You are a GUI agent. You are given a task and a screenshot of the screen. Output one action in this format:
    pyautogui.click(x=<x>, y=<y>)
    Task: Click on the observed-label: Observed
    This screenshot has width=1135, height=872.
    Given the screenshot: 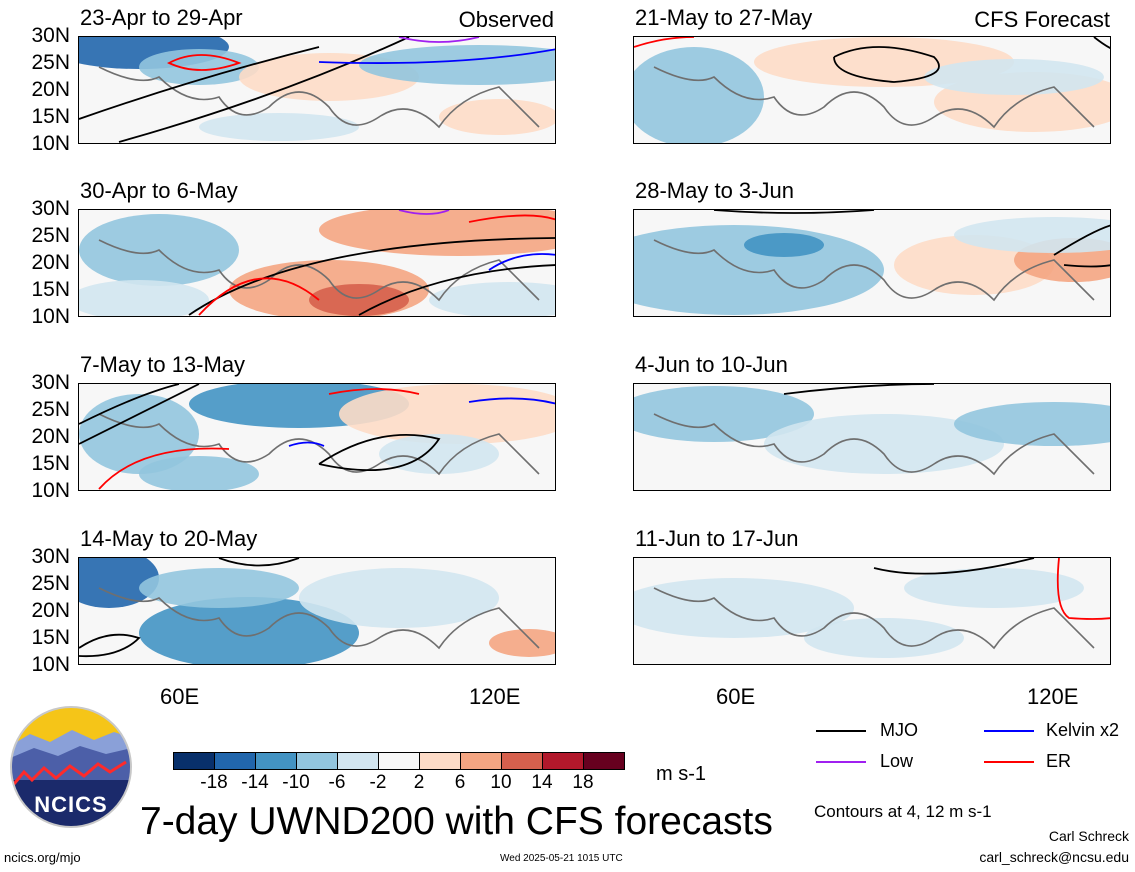 What is the action you would take?
    pyautogui.click(x=506, y=19)
    